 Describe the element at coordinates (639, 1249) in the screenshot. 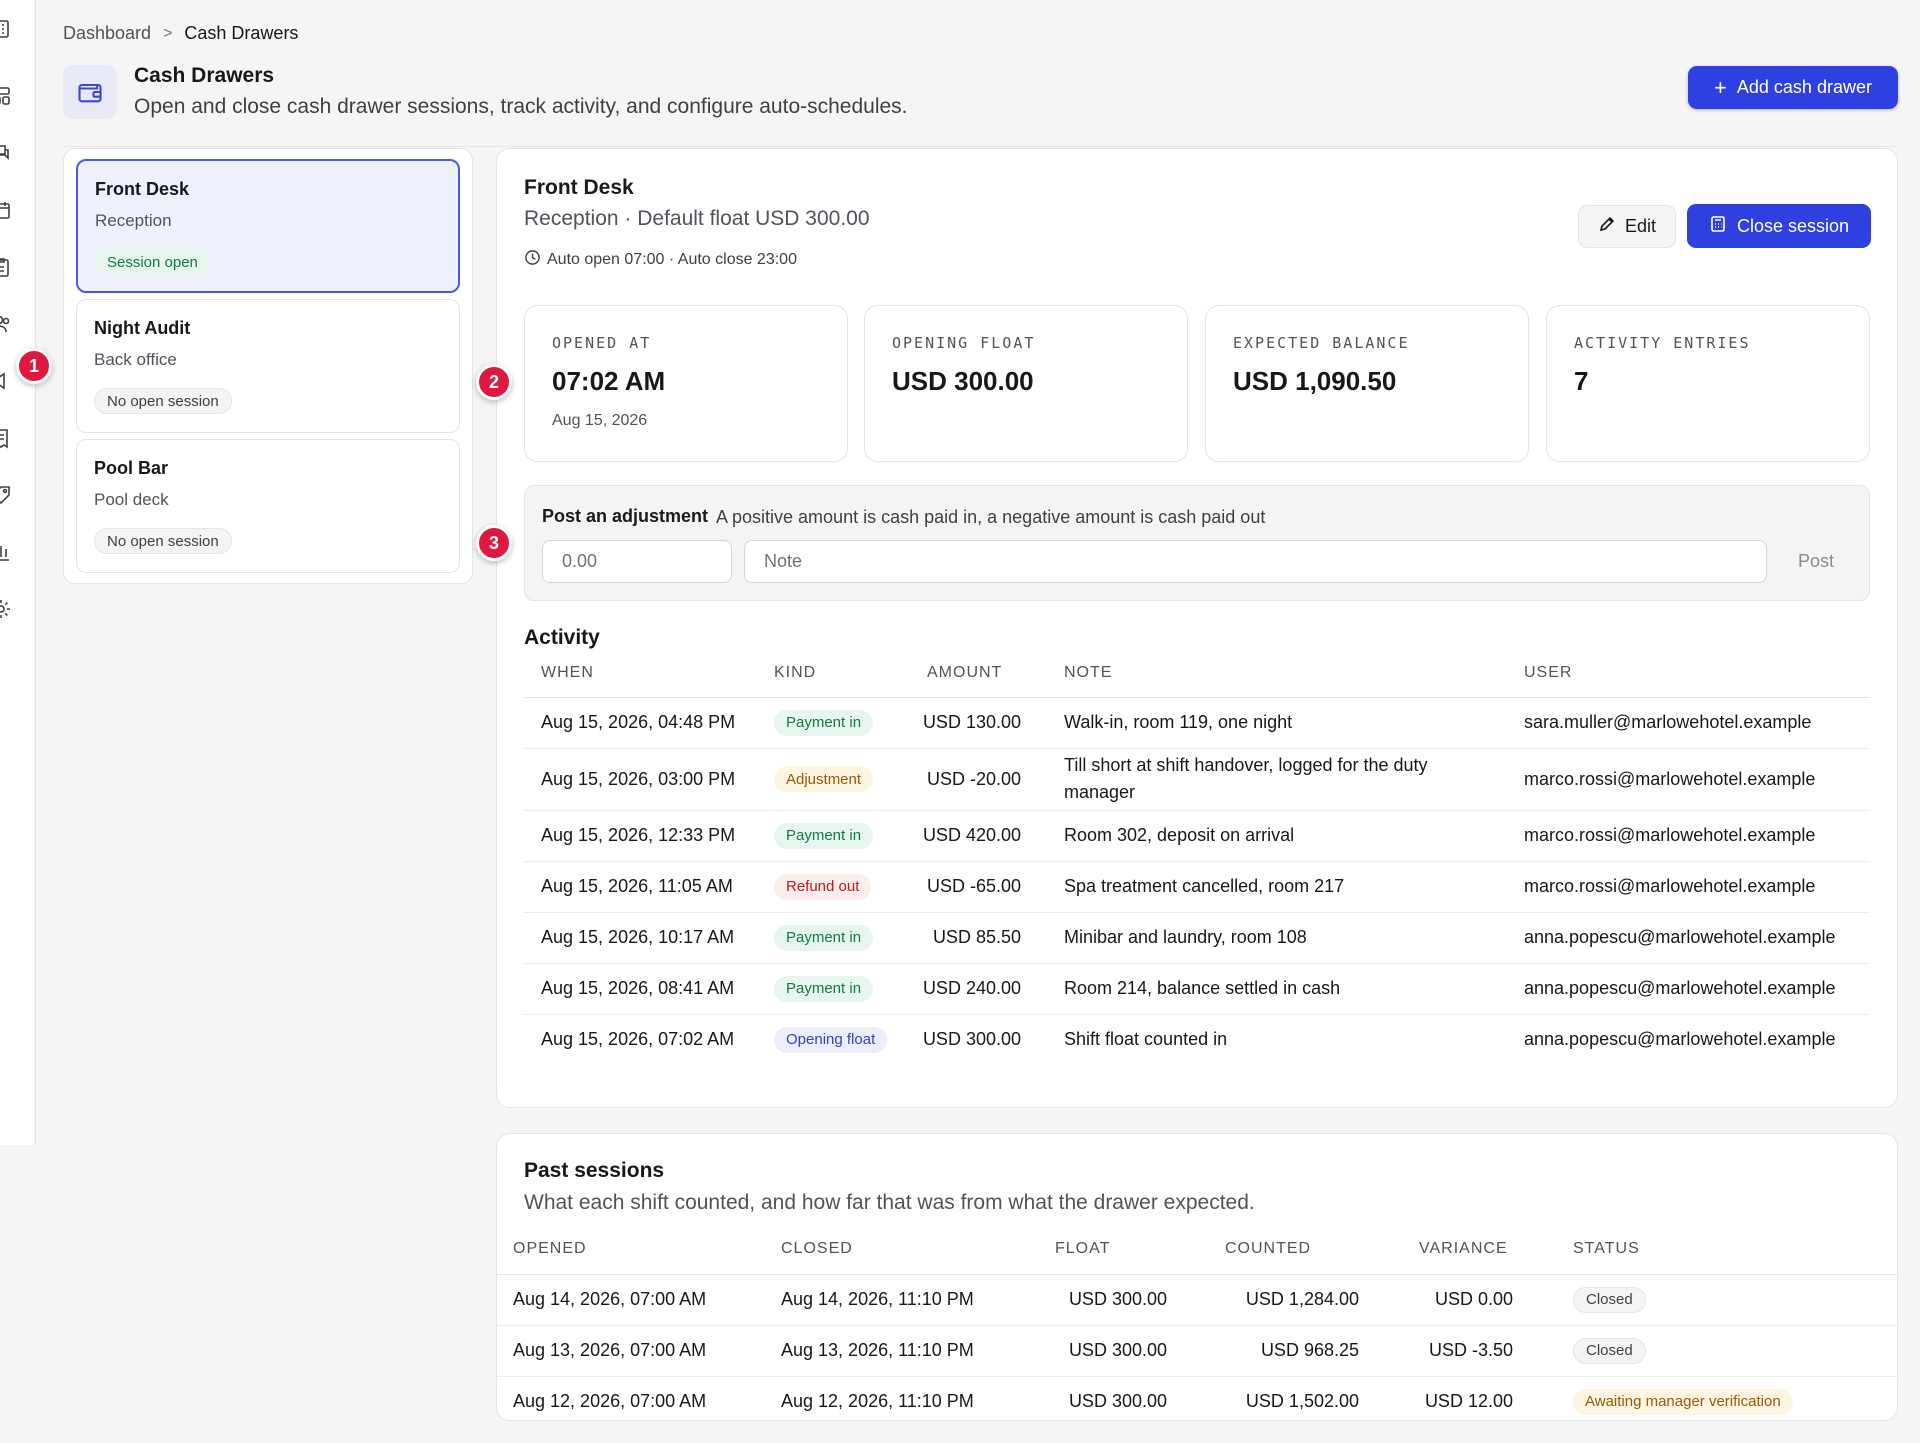

I see `column-header-opened: OPENED` at that location.